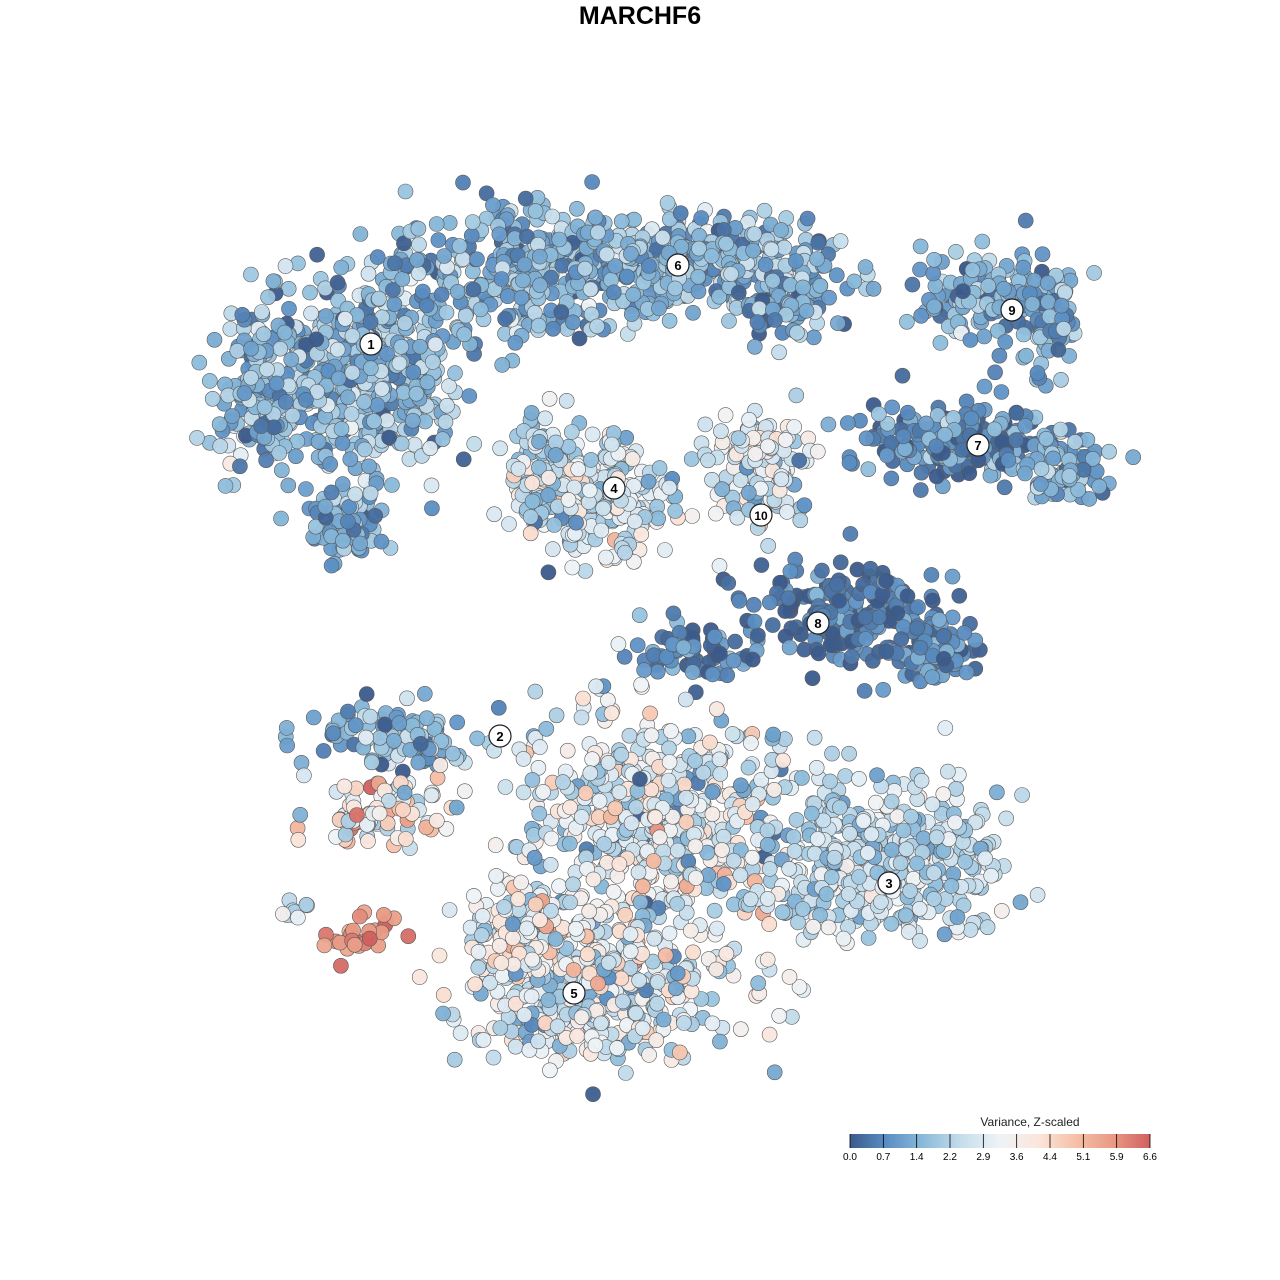 The width and height of the screenshot is (1280, 1280). What do you see at coordinates (500, 736) in the screenshot?
I see `cluster-label-2: 2` at bounding box center [500, 736].